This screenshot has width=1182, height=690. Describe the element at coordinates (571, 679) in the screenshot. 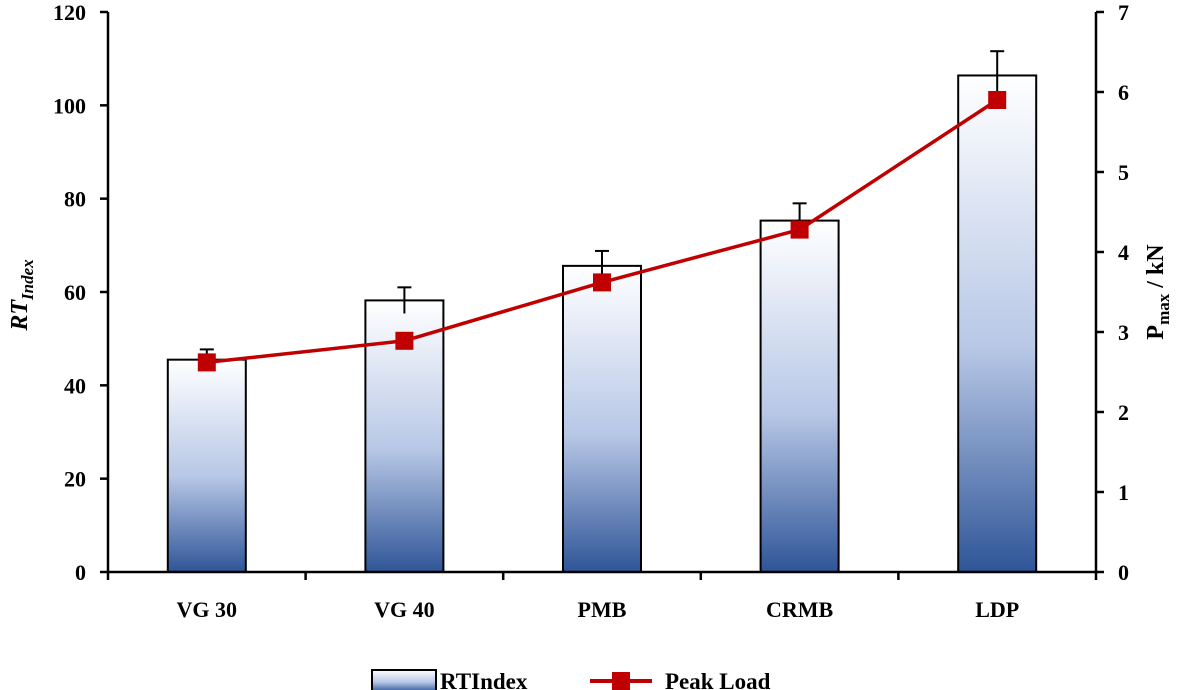

I see `legend: RTIndex Peak Load` at that location.